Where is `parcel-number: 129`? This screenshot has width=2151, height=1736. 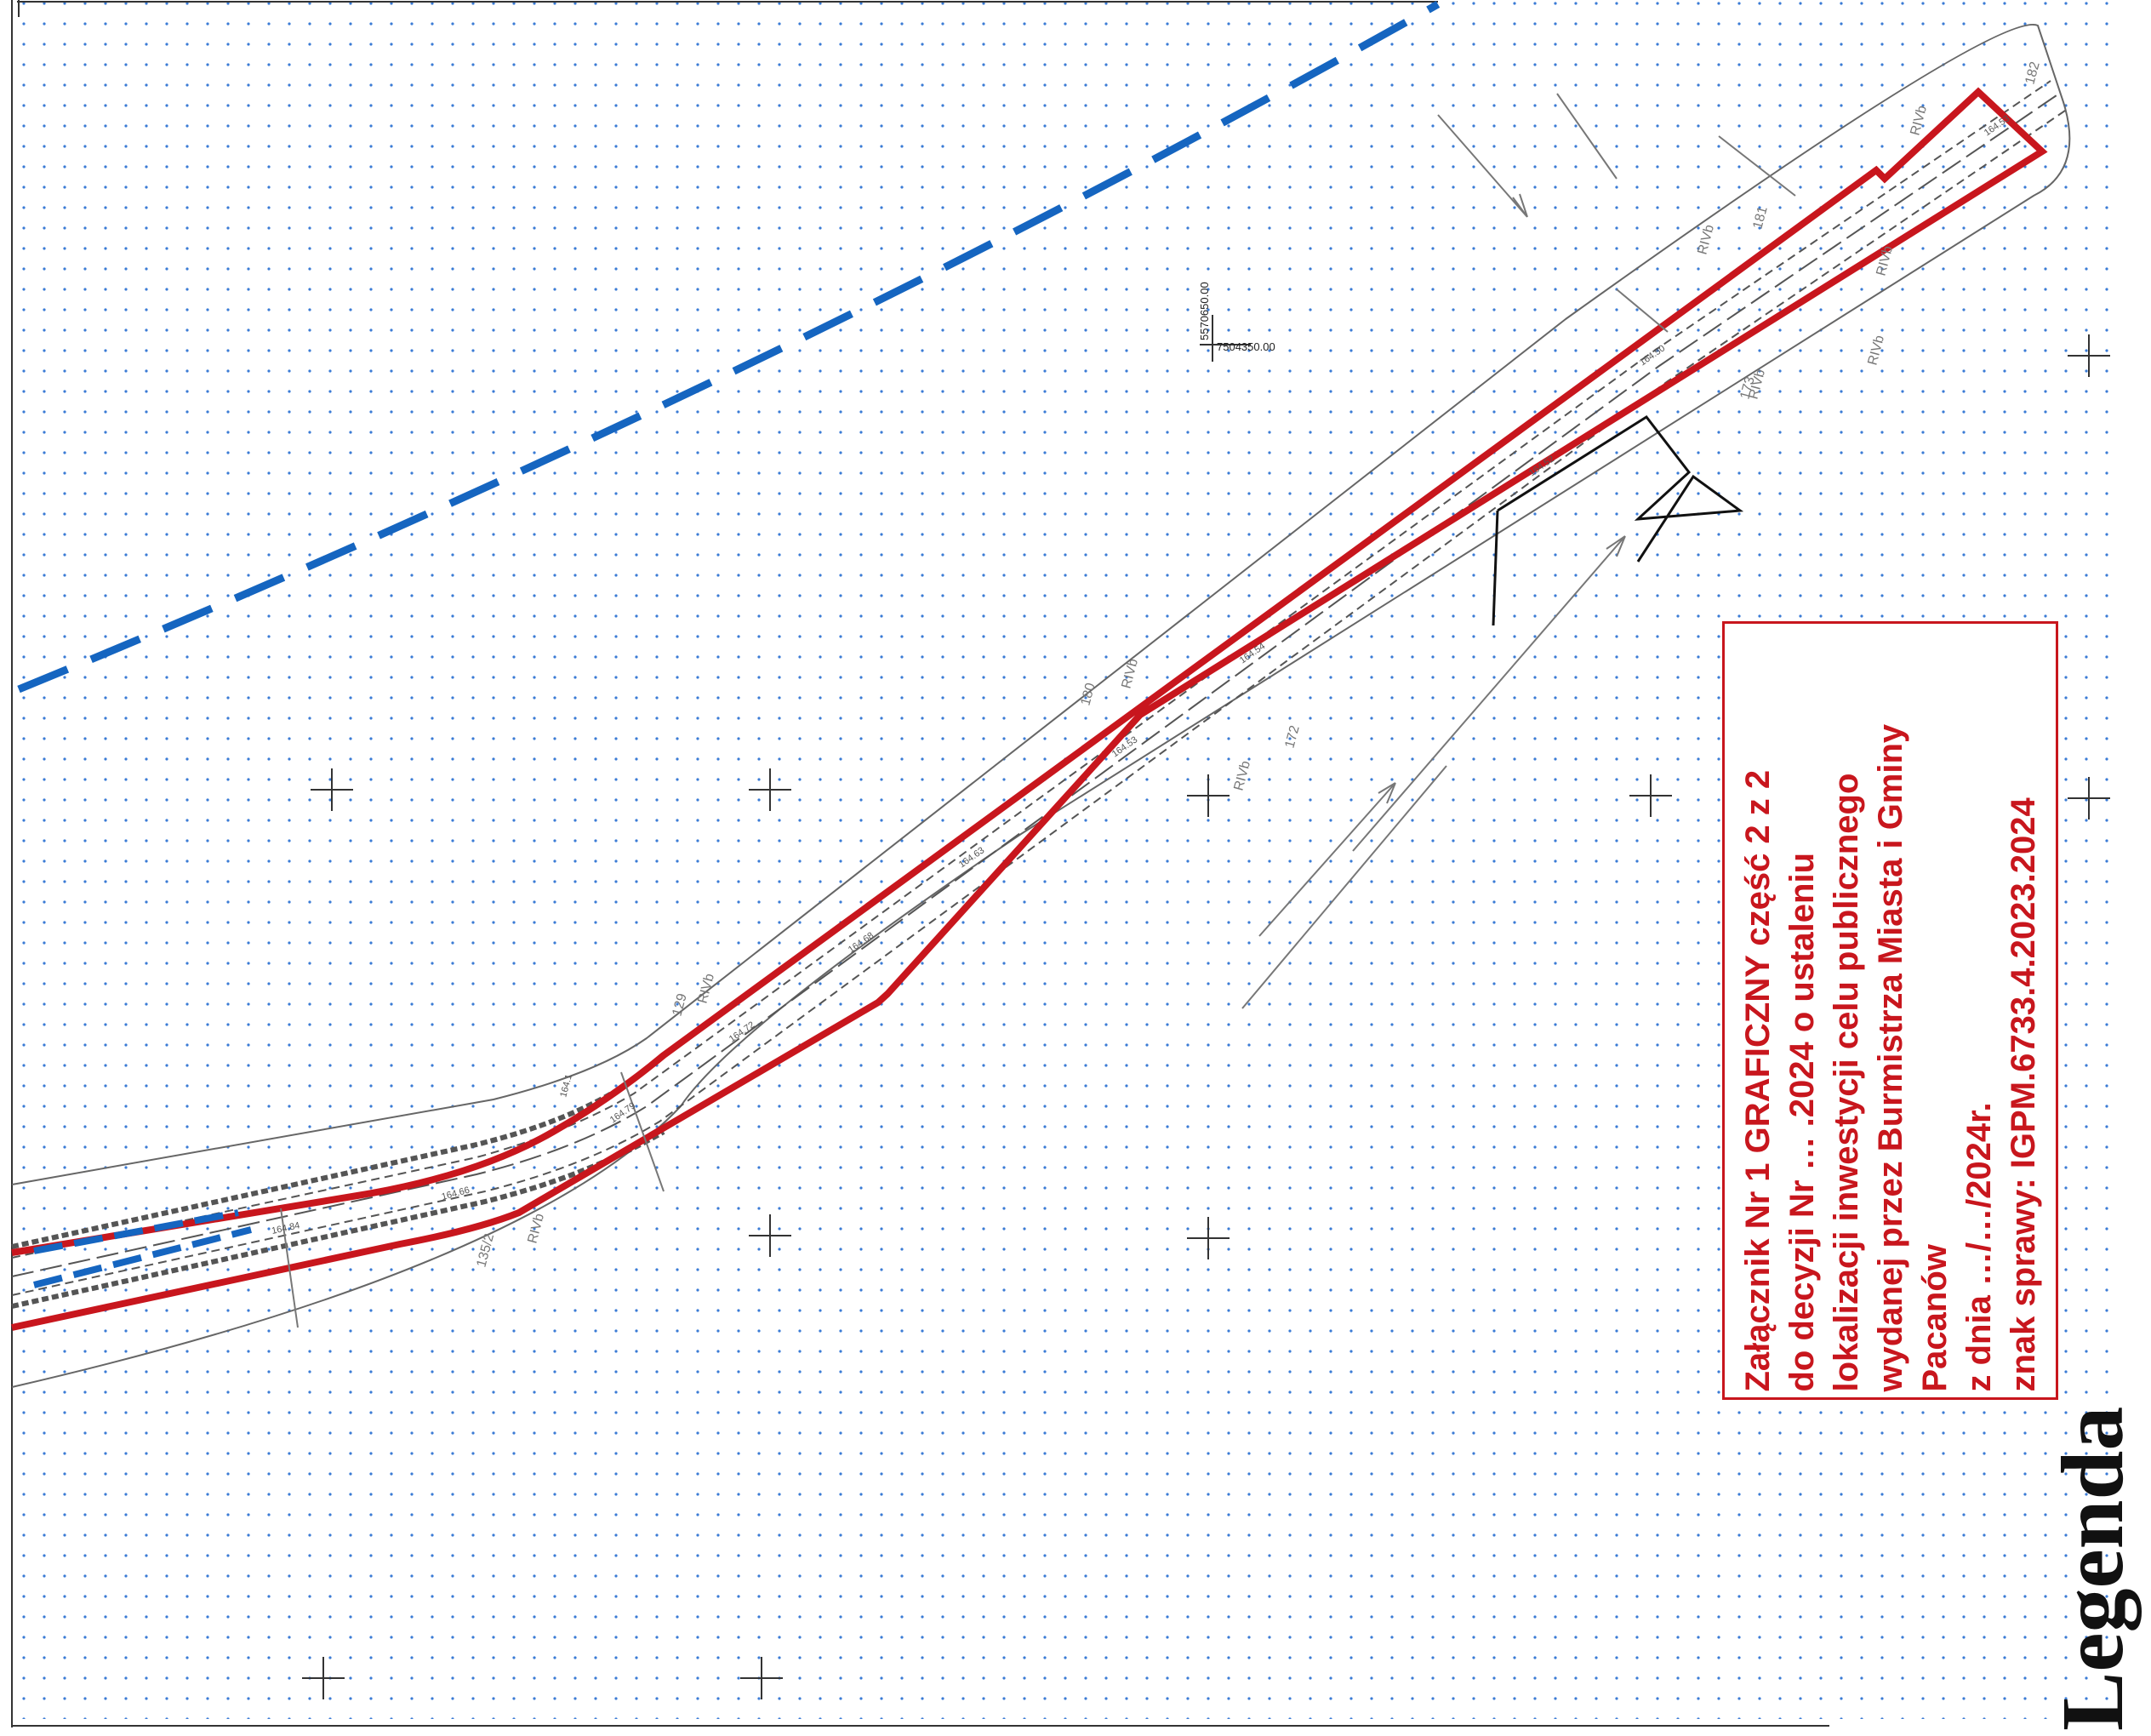 parcel-number: 129 is located at coordinates (680, 1005).